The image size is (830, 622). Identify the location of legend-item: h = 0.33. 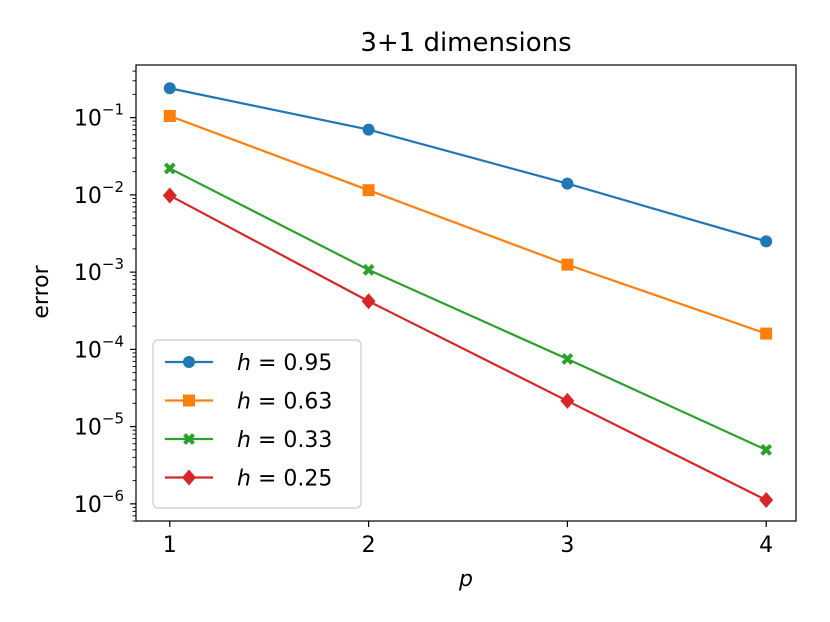
(248, 440).